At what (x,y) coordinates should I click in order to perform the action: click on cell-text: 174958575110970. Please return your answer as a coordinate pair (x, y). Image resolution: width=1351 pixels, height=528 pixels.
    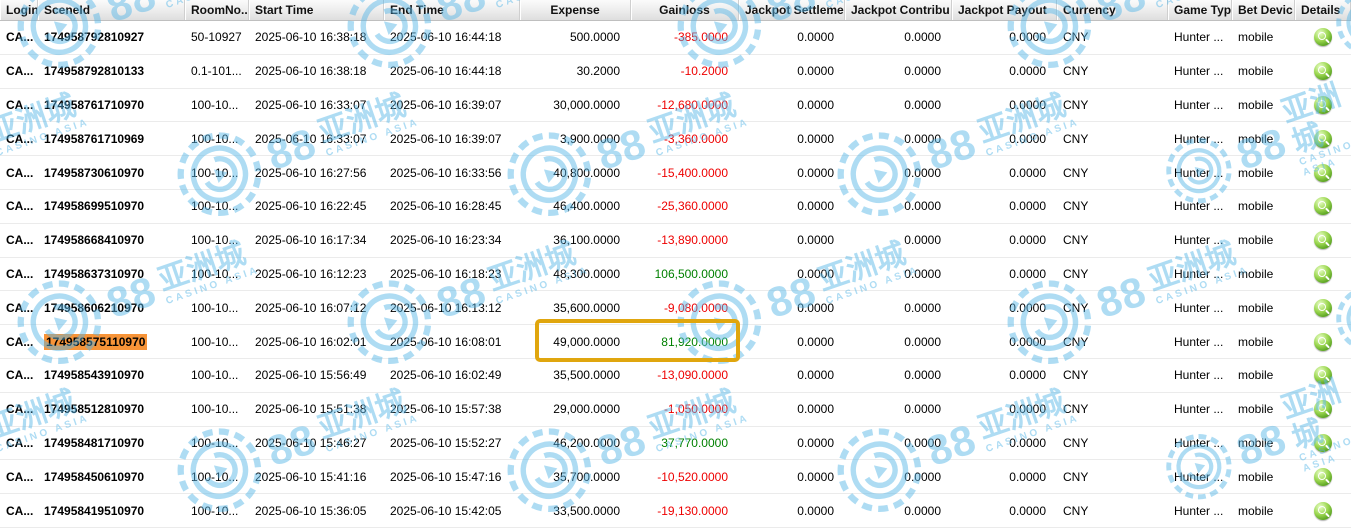
    Looking at the image, I should click on (96, 341).